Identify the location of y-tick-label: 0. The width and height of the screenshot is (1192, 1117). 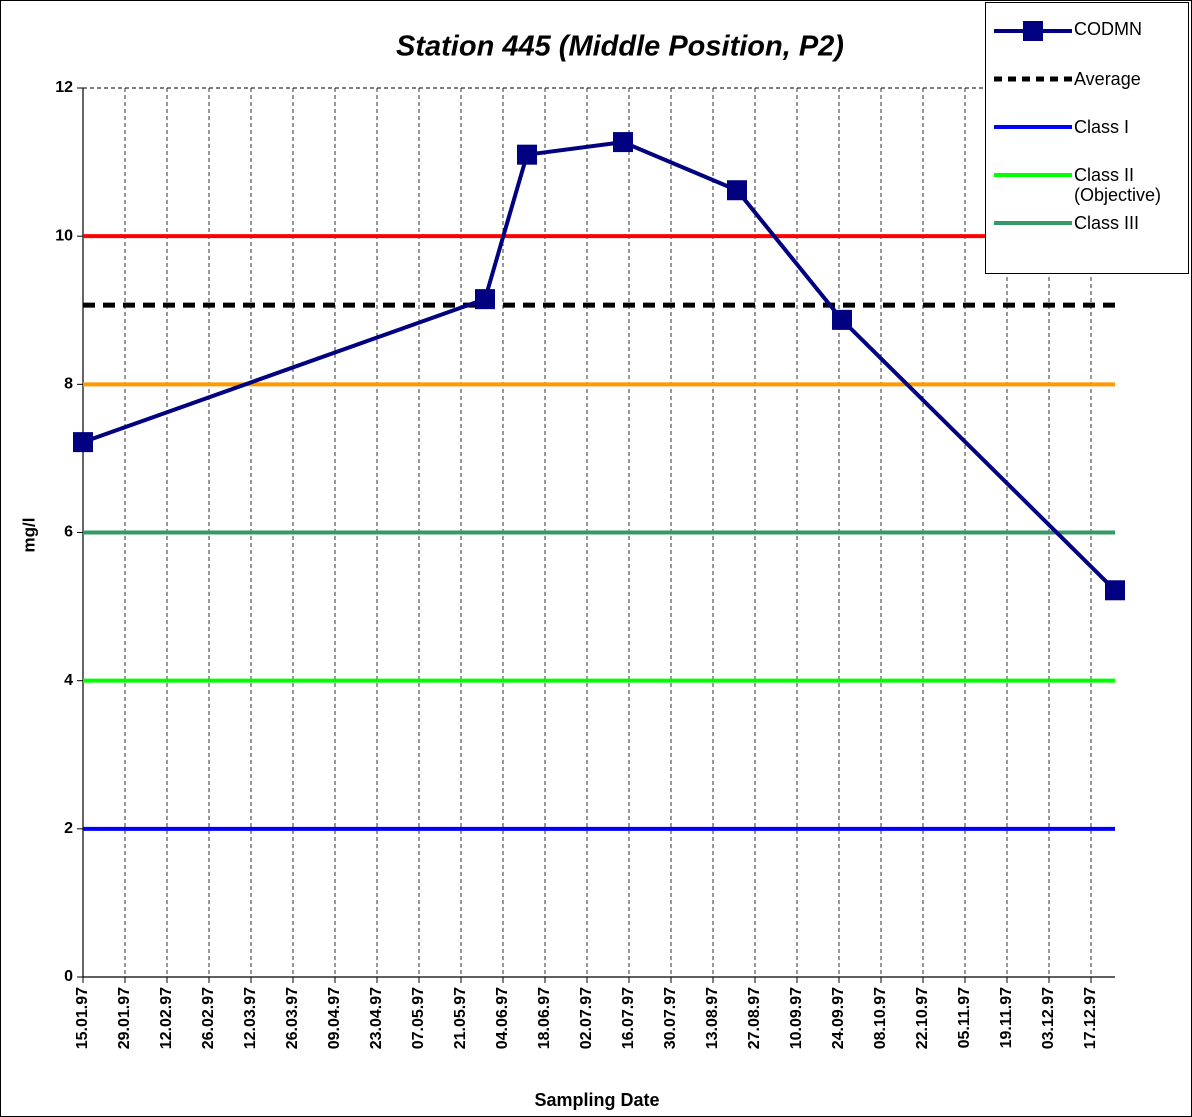
(68, 976).